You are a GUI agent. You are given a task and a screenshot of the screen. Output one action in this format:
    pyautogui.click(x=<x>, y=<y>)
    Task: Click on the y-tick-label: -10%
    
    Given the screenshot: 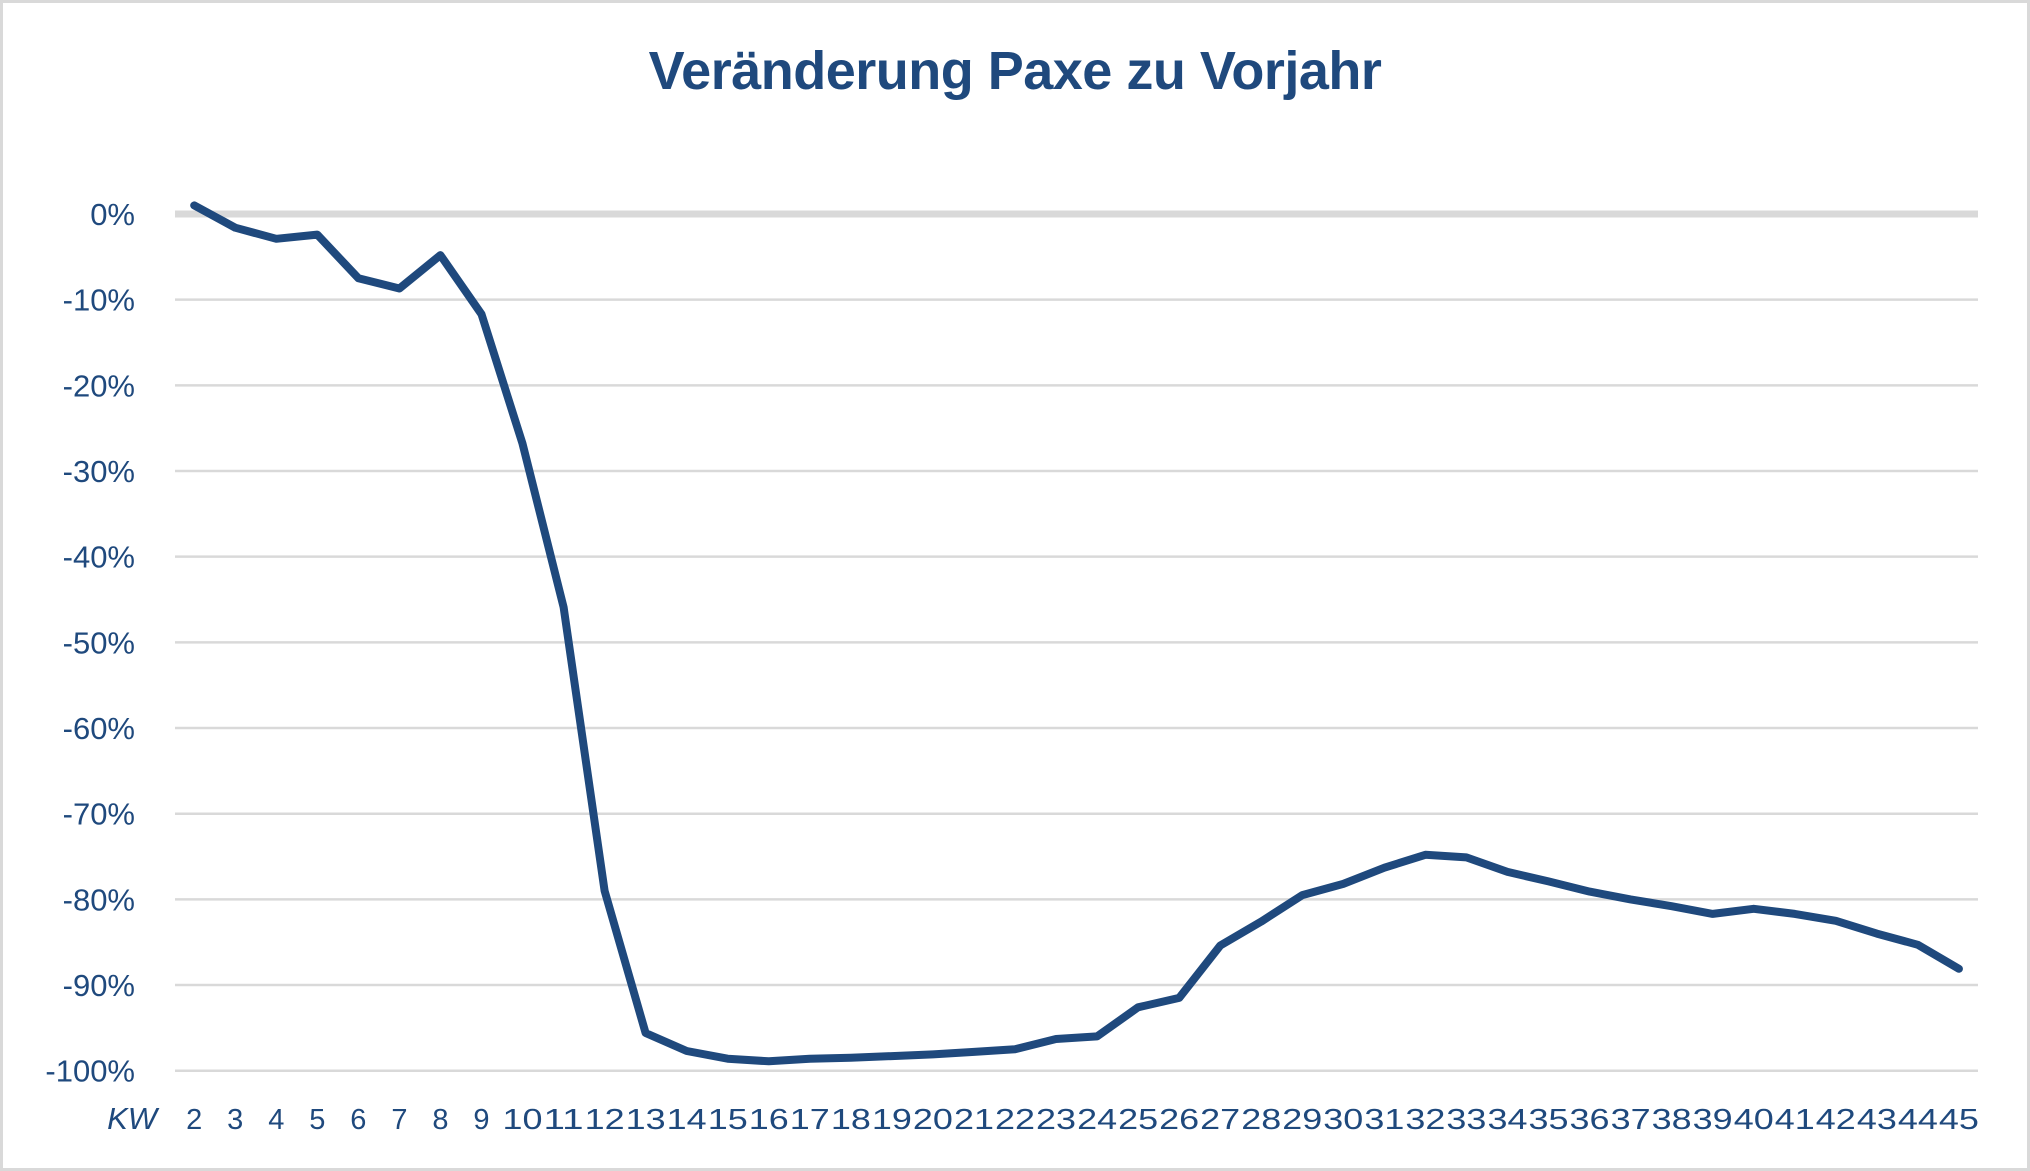 What is the action you would take?
    pyautogui.click(x=99, y=300)
    